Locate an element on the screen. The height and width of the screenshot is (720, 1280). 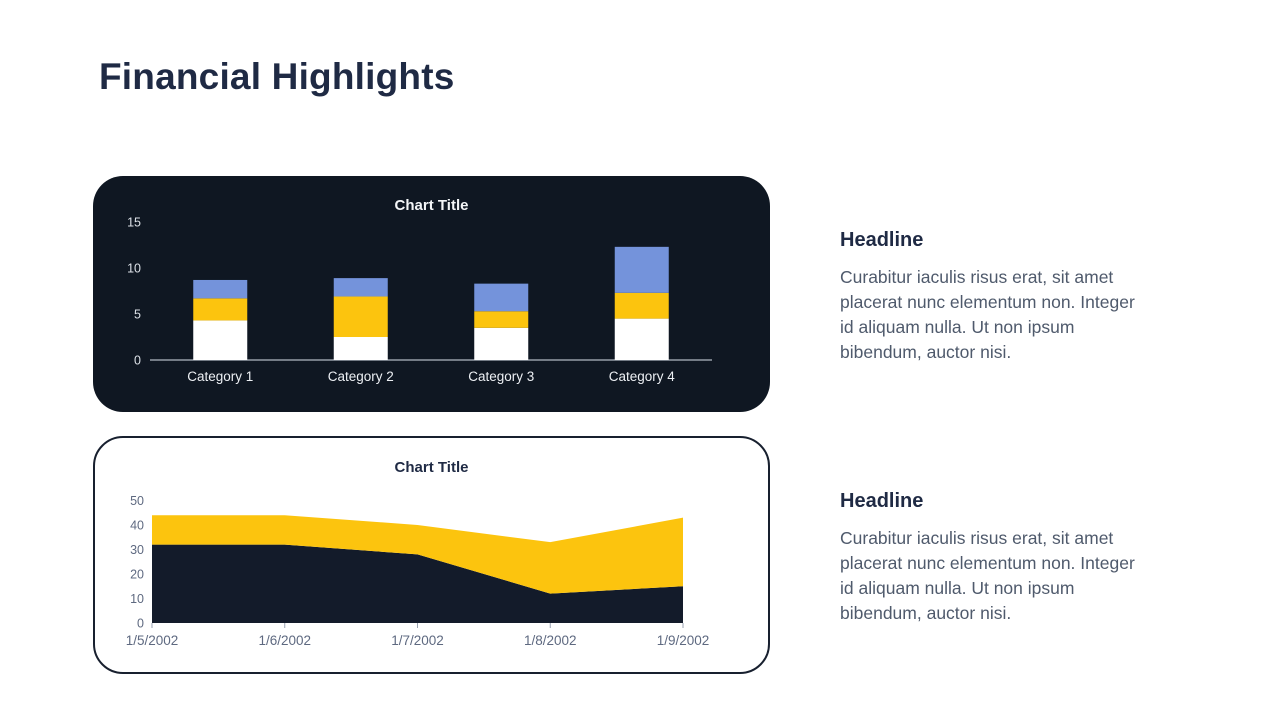
area-x-axis-label: 1/9/2002 is located at coordinates (683, 640).